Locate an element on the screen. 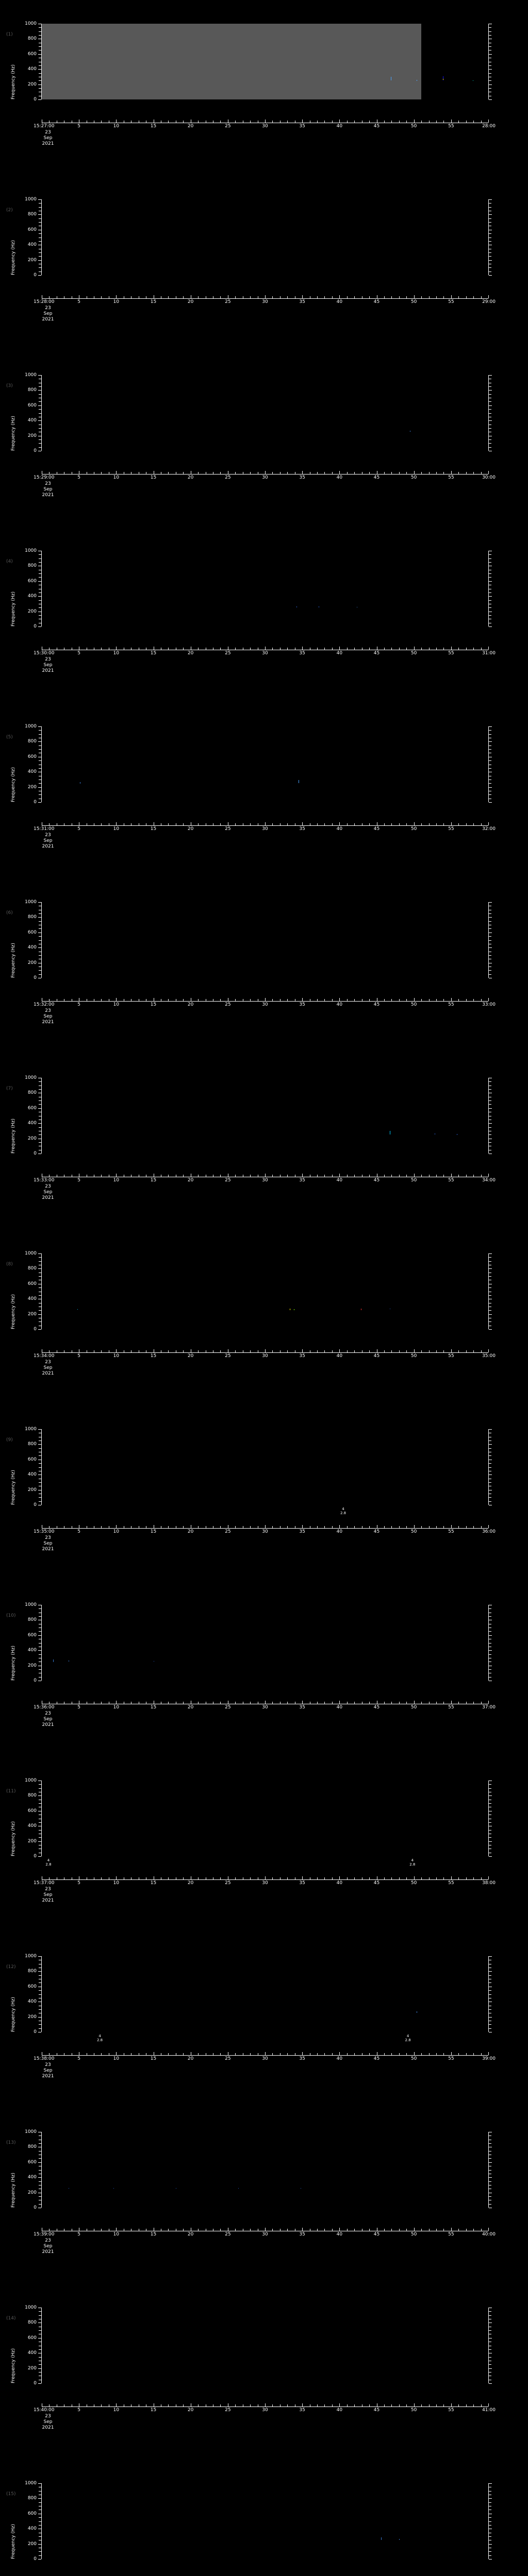  x-axis-end-label: 32:00 is located at coordinates (489, 829).